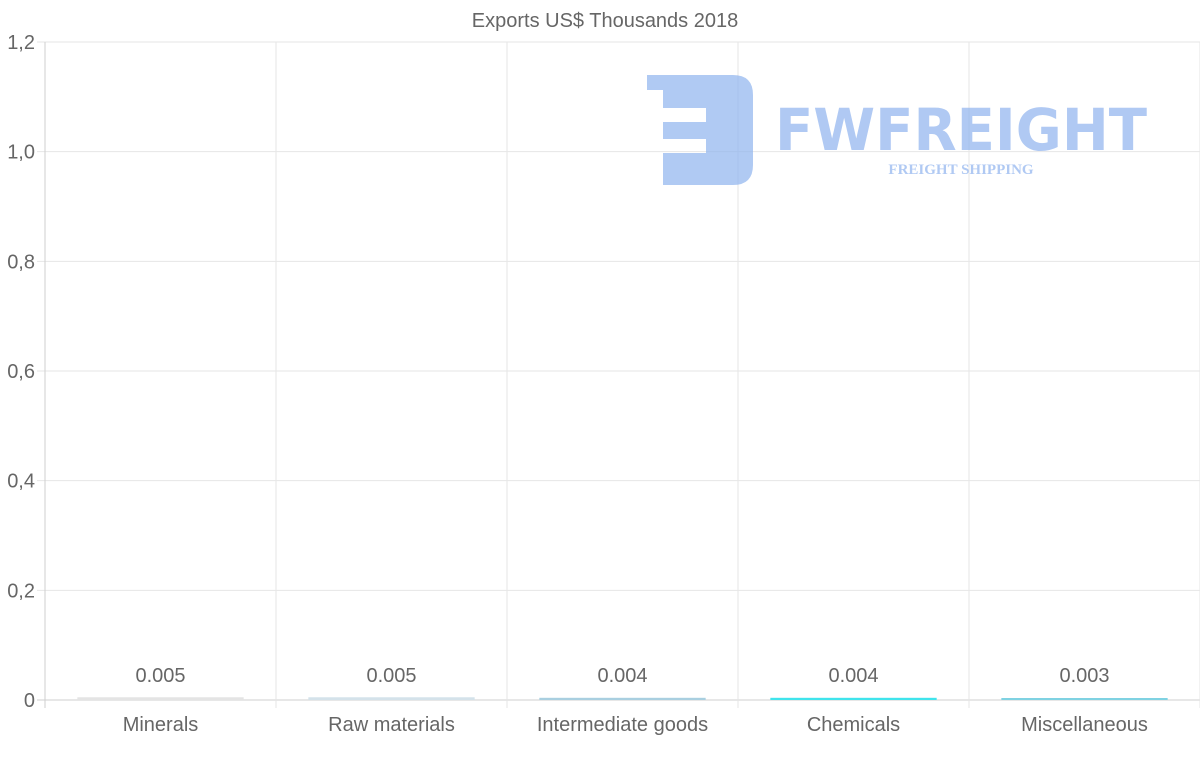 The image size is (1200, 763). I want to click on bars, so click(622, 698).